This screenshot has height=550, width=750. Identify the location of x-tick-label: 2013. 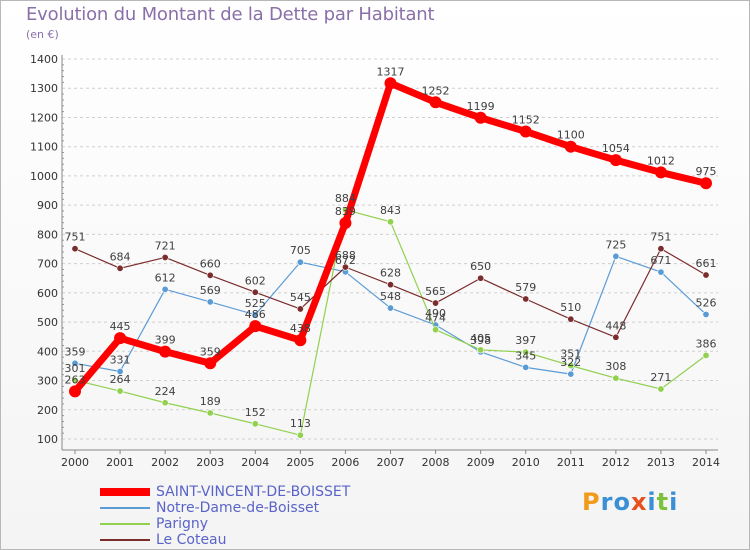
(661, 462).